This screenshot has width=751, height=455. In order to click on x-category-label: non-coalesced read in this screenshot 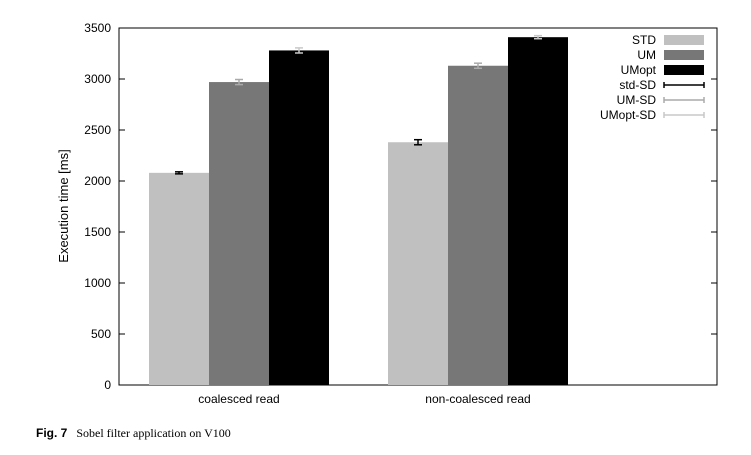, I will do `click(477, 399)`.